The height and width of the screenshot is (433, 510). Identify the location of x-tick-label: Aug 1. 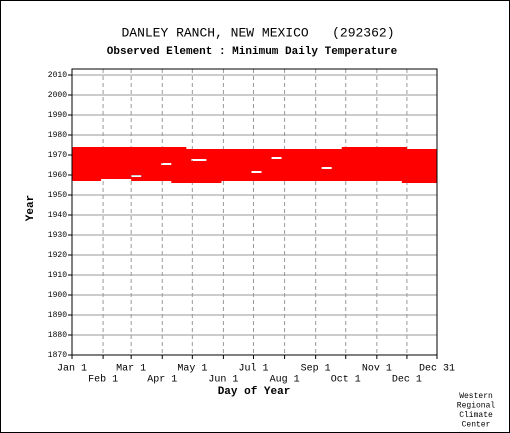
(285, 380).